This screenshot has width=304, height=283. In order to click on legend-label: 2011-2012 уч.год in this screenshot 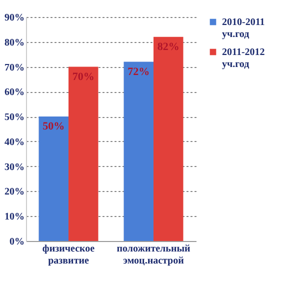, I will do `click(243, 58)`.